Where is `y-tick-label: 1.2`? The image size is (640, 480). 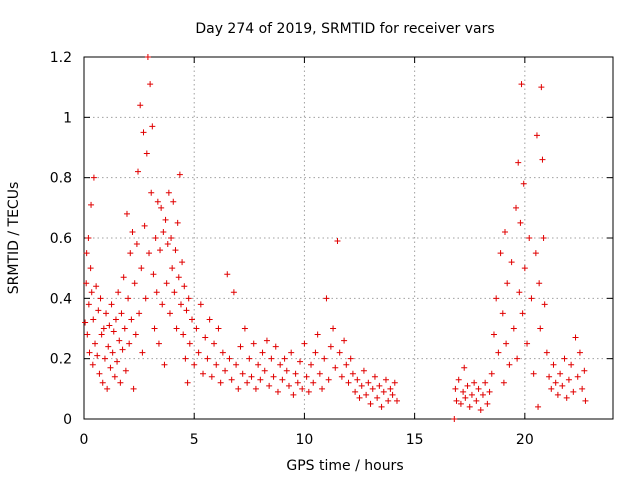 y-tick-label: 1.2 is located at coordinates (61, 58).